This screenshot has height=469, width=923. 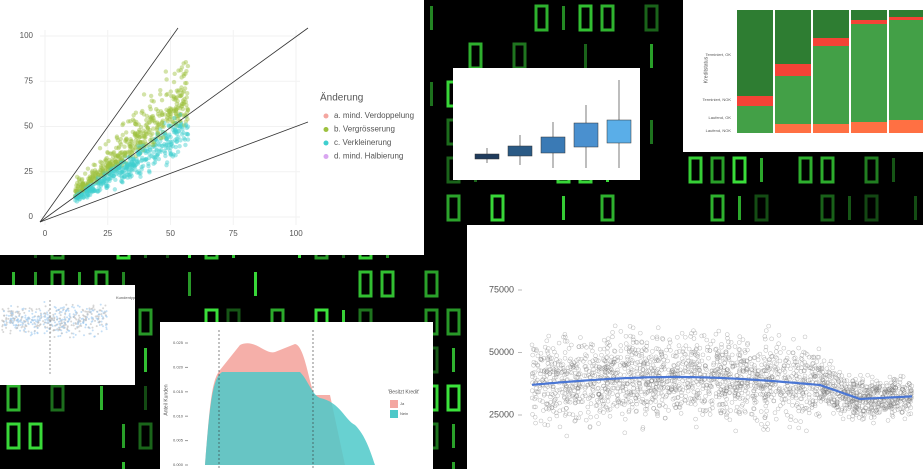 What do you see at coordinates (364, 129) in the screenshot?
I see `legend-label: b. Vergrösserung` at bounding box center [364, 129].